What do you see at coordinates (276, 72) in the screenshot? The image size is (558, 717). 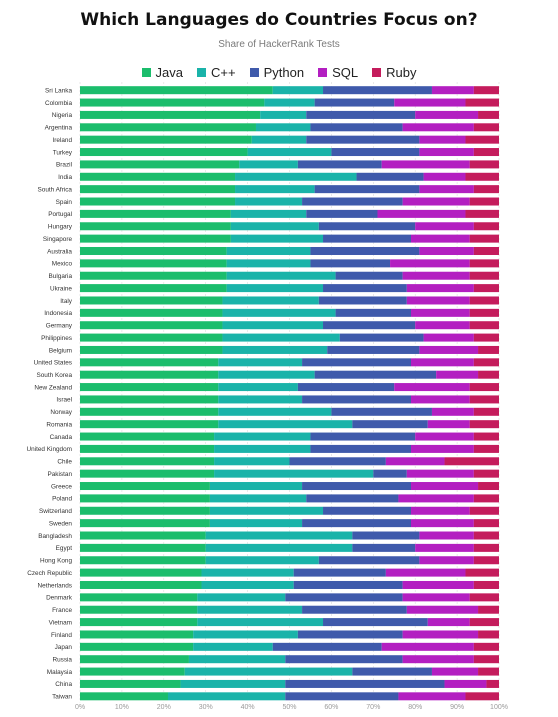 I see `legend-item-python: Python` at bounding box center [276, 72].